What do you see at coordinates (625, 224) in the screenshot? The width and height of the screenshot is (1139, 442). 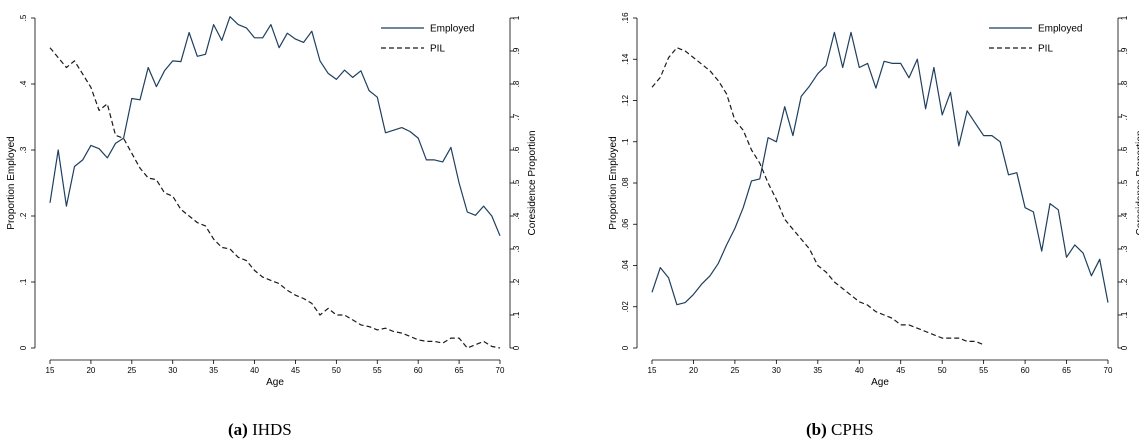 I see `left-axis-tick-label: .06` at bounding box center [625, 224].